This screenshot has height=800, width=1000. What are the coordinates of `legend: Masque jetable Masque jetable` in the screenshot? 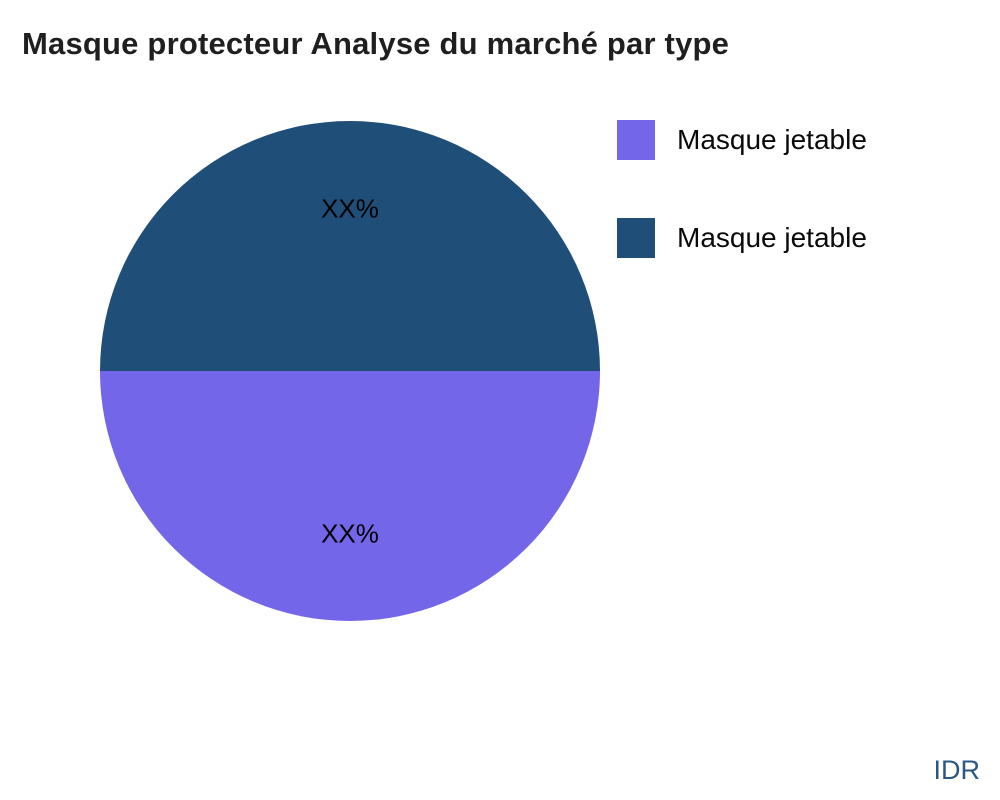 It's located at (742, 218).